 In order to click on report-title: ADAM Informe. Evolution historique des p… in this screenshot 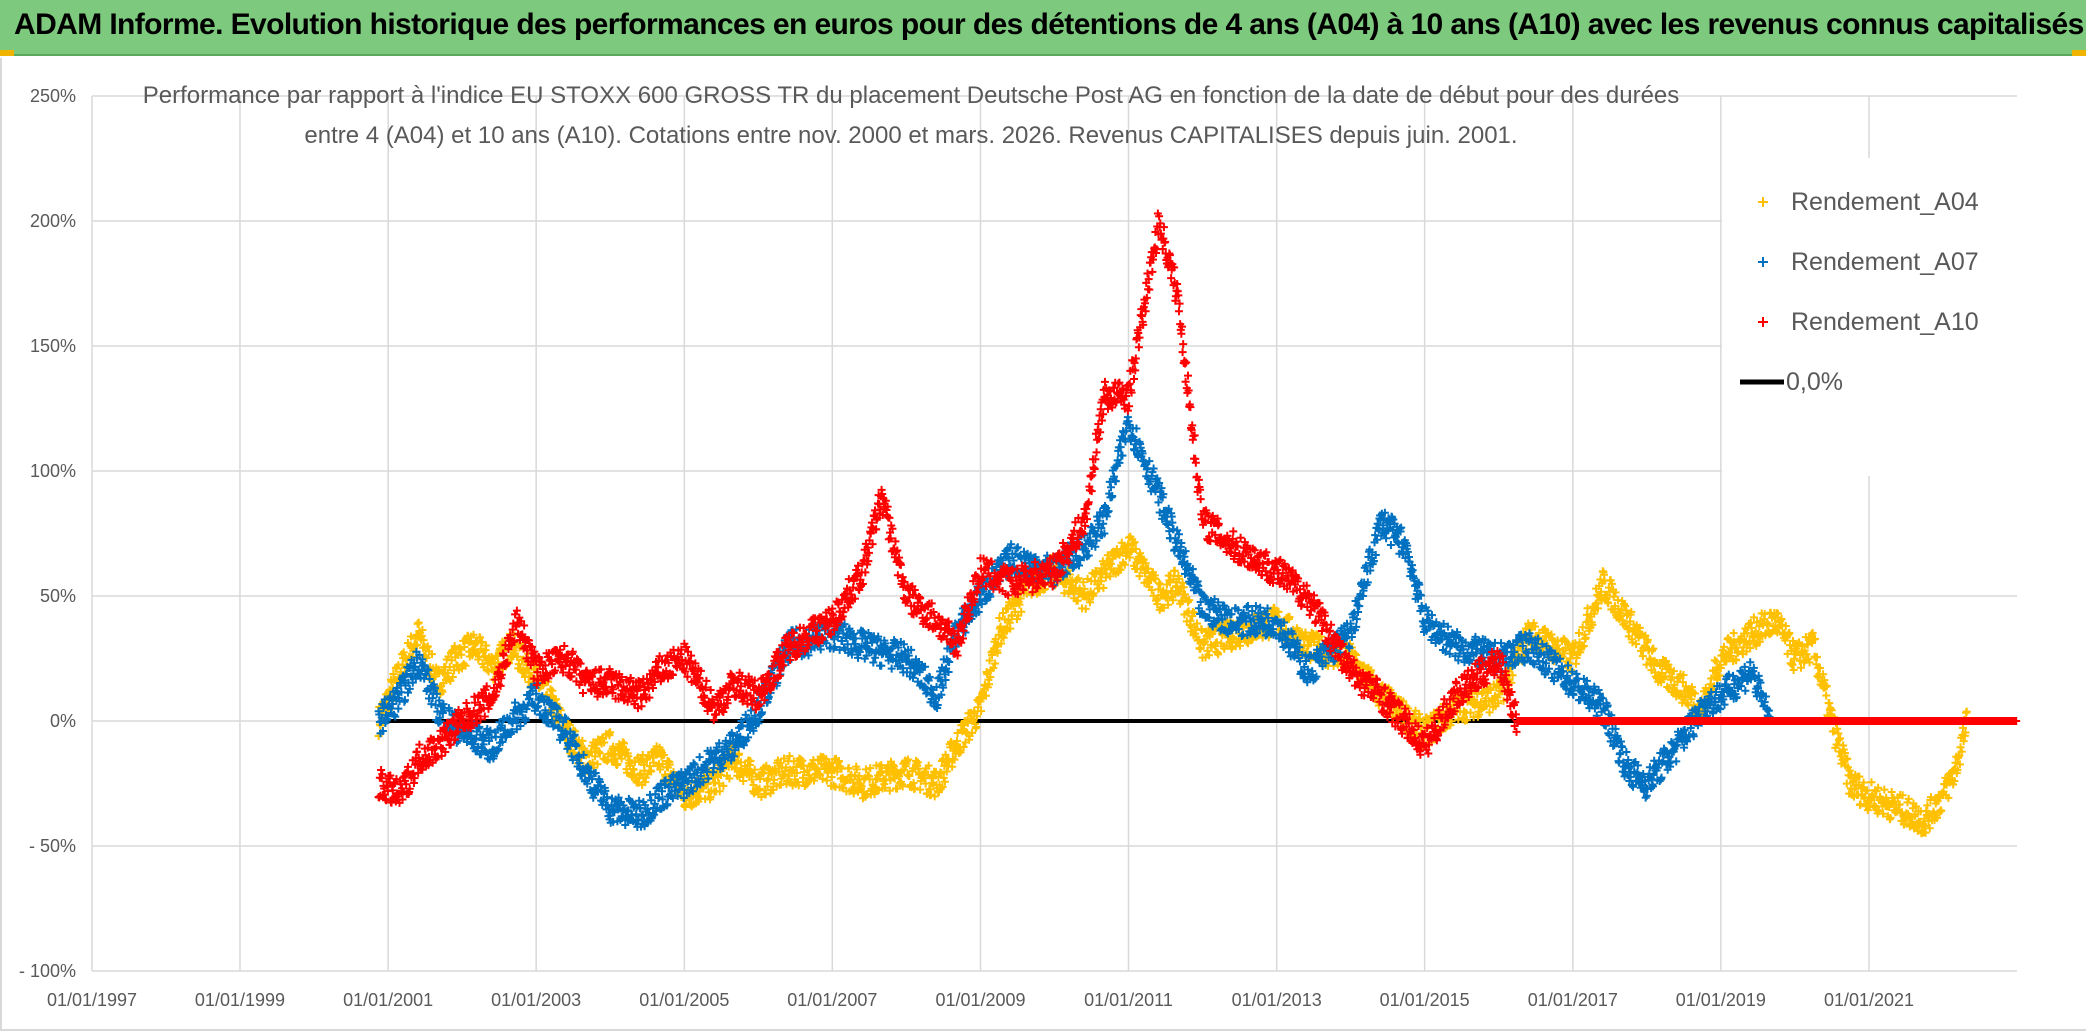, I will do `click(1049, 24)`.